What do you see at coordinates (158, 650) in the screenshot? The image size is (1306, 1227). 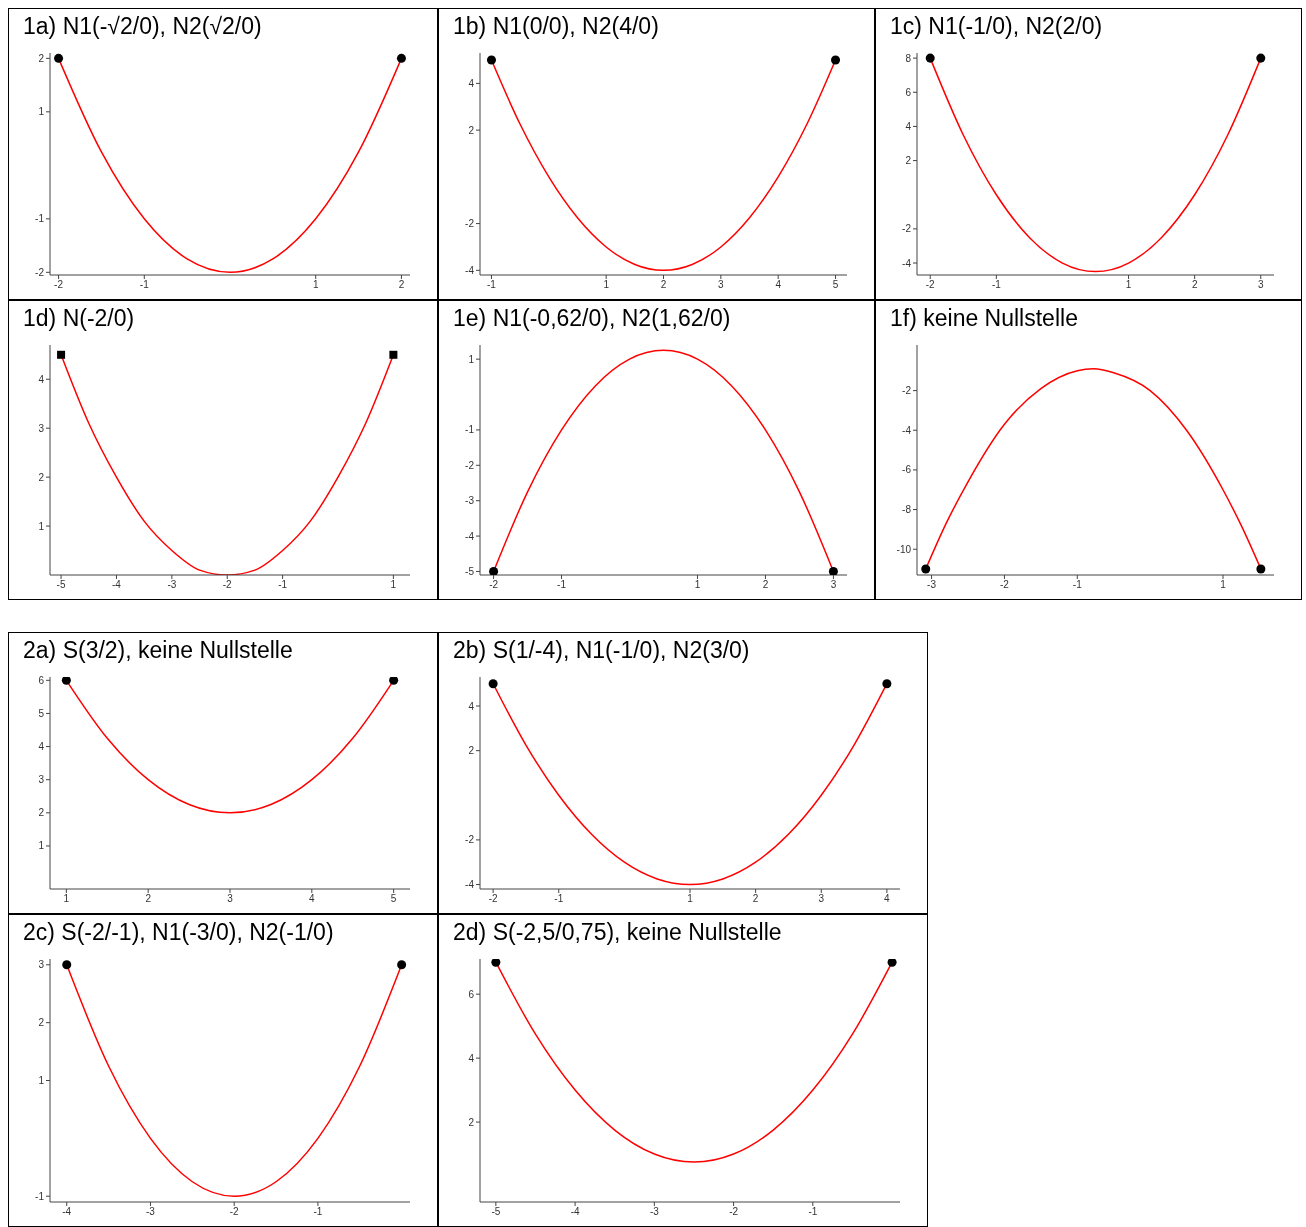 I see `chart-title: 2a) S(3/2), keine Nullstelle` at bounding box center [158, 650].